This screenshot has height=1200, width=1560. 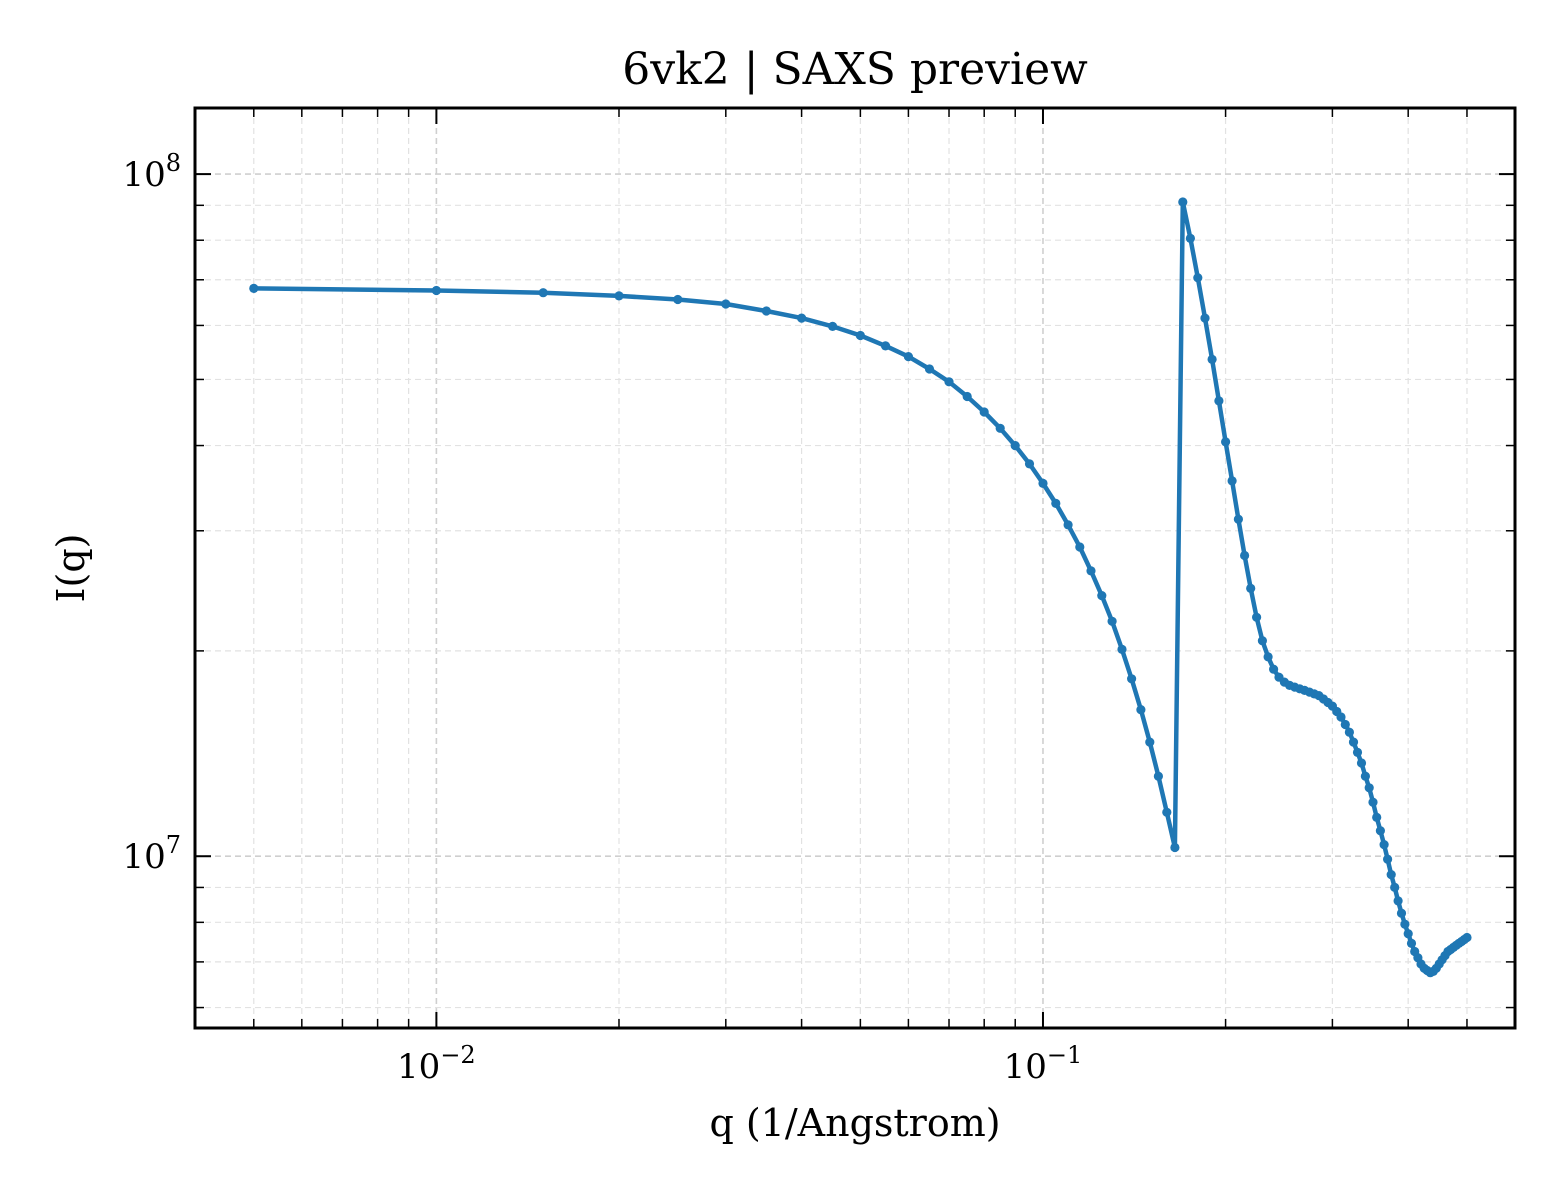 What do you see at coordinates (436, 1064) in the screenshot?
I see `x-tick-label: 10⁻²` at bounding box center [436, 1064].